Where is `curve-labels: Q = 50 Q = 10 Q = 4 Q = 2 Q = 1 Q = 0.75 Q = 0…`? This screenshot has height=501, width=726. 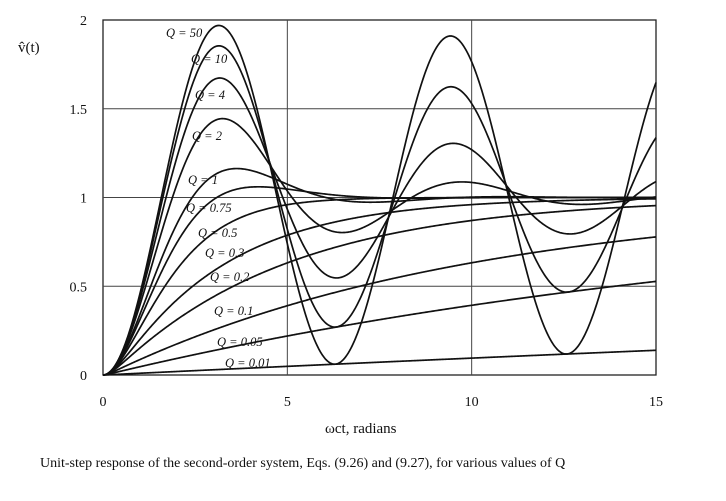
curve-labels: Q = 50 Q = 10 Q = 4 Q = 2 Q = 1 Q = 0.75 Q = 0… is located at coordinates (218, 198).